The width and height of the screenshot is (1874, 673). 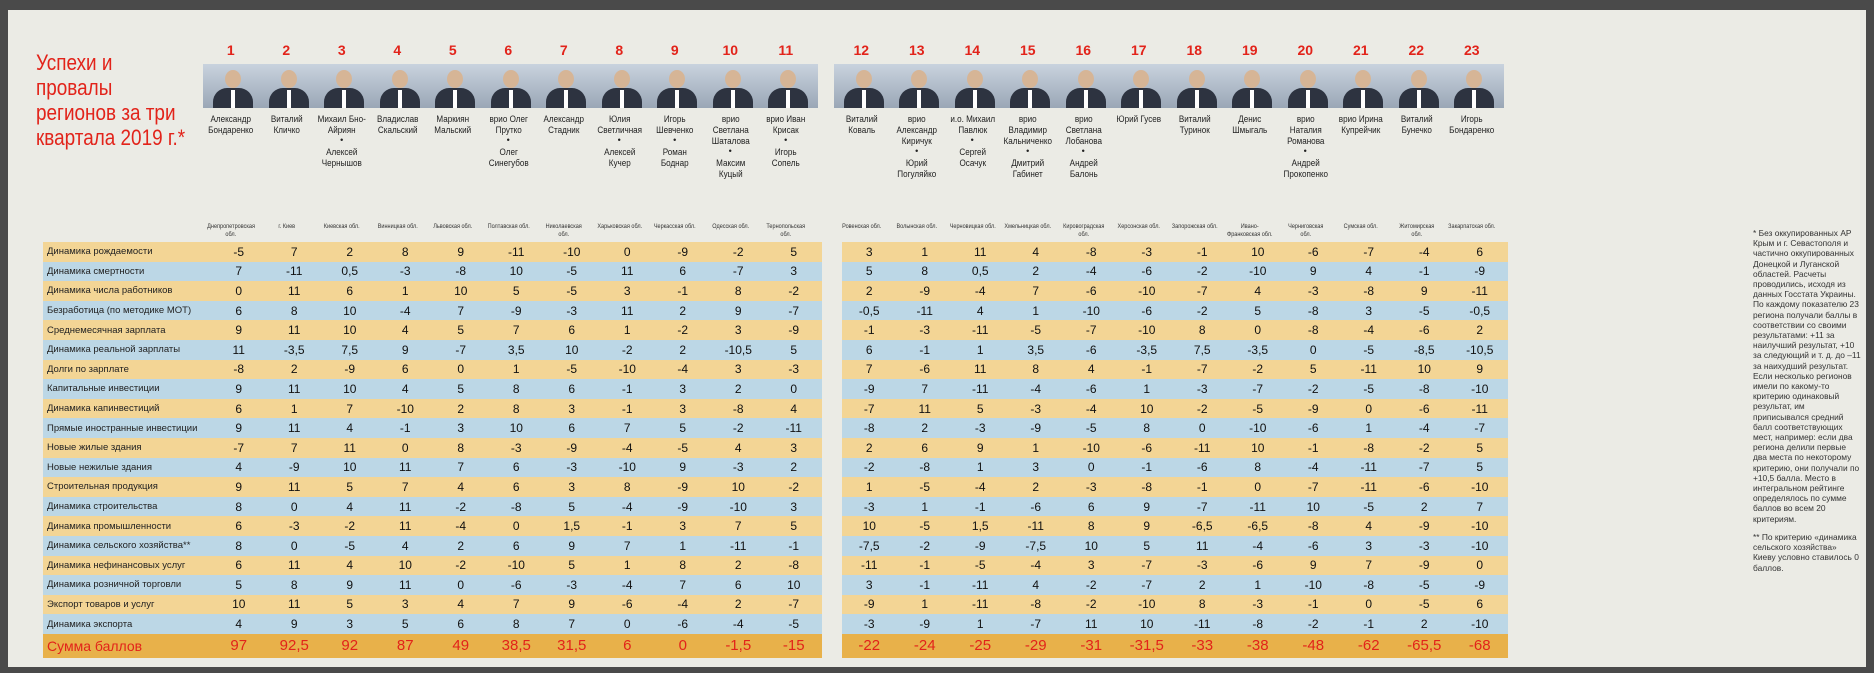 I want to click on rank-number: 21, so click(x=1360, y=50).